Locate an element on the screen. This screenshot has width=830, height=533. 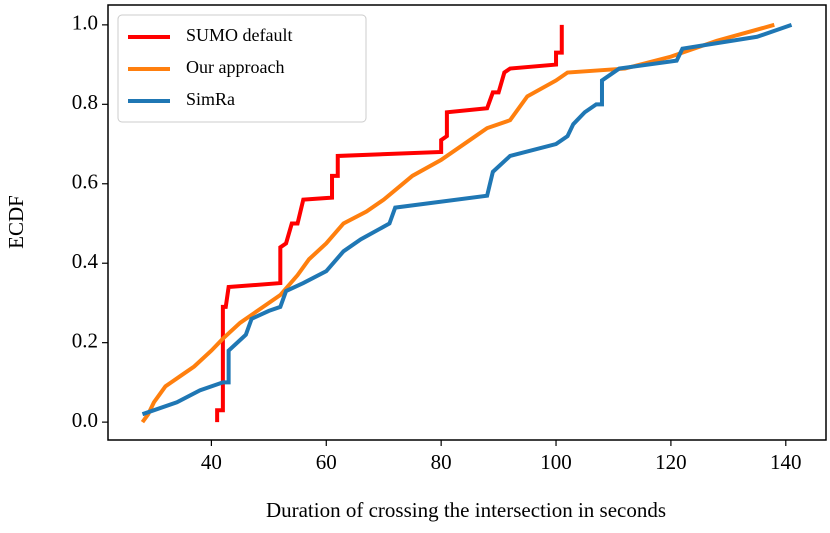
x-tick-label: 140 is located at coordinates (786, 462).